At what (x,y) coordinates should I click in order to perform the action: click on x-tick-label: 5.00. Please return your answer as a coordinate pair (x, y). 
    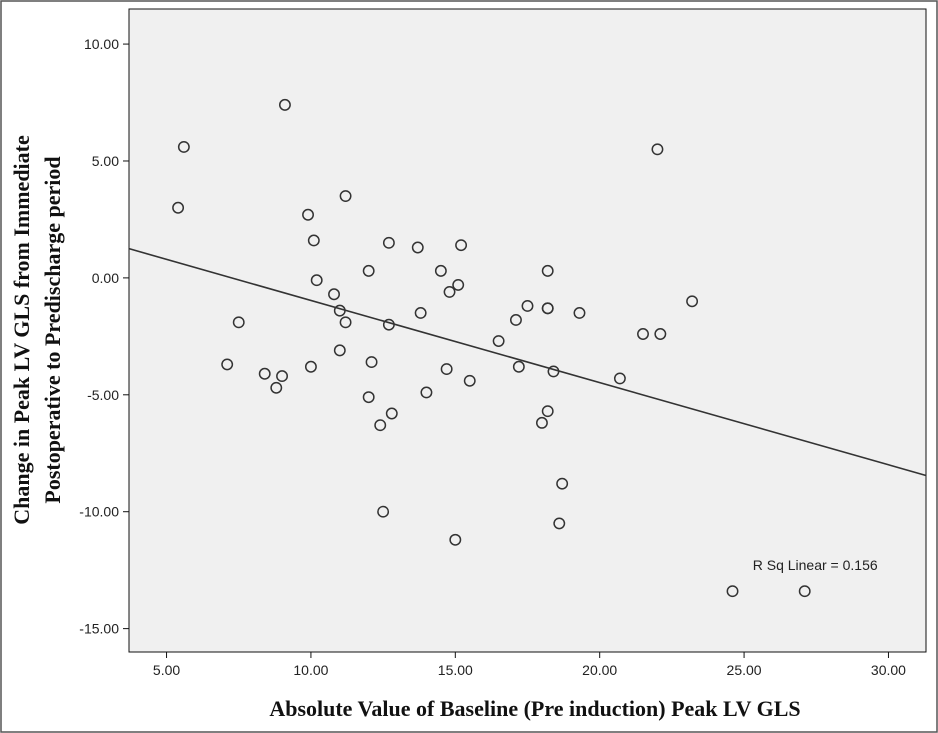
    Looking at the image, I should click on (166, 670).